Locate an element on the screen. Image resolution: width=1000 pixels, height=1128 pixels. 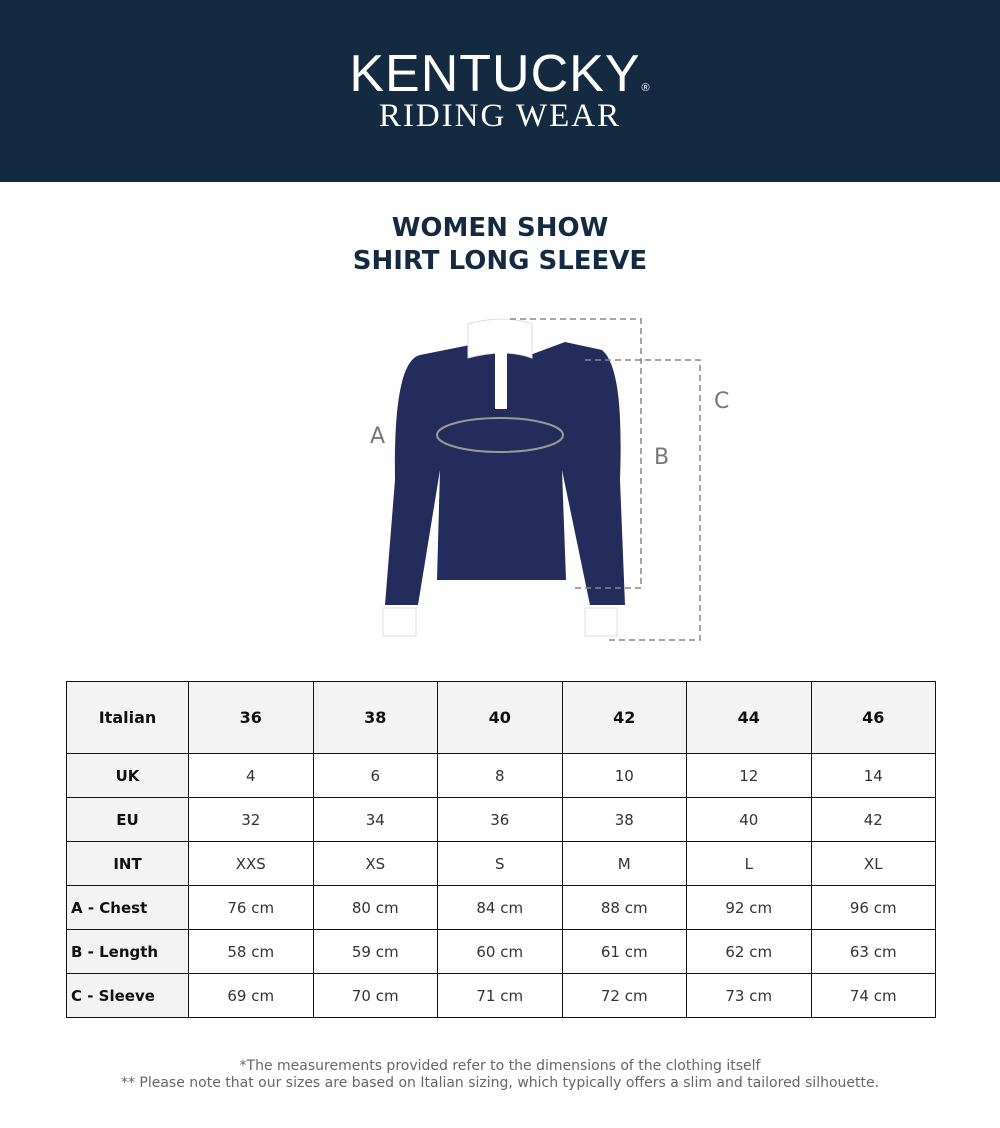
row-label: C - Sleeve is located at coordinates (127, 995).